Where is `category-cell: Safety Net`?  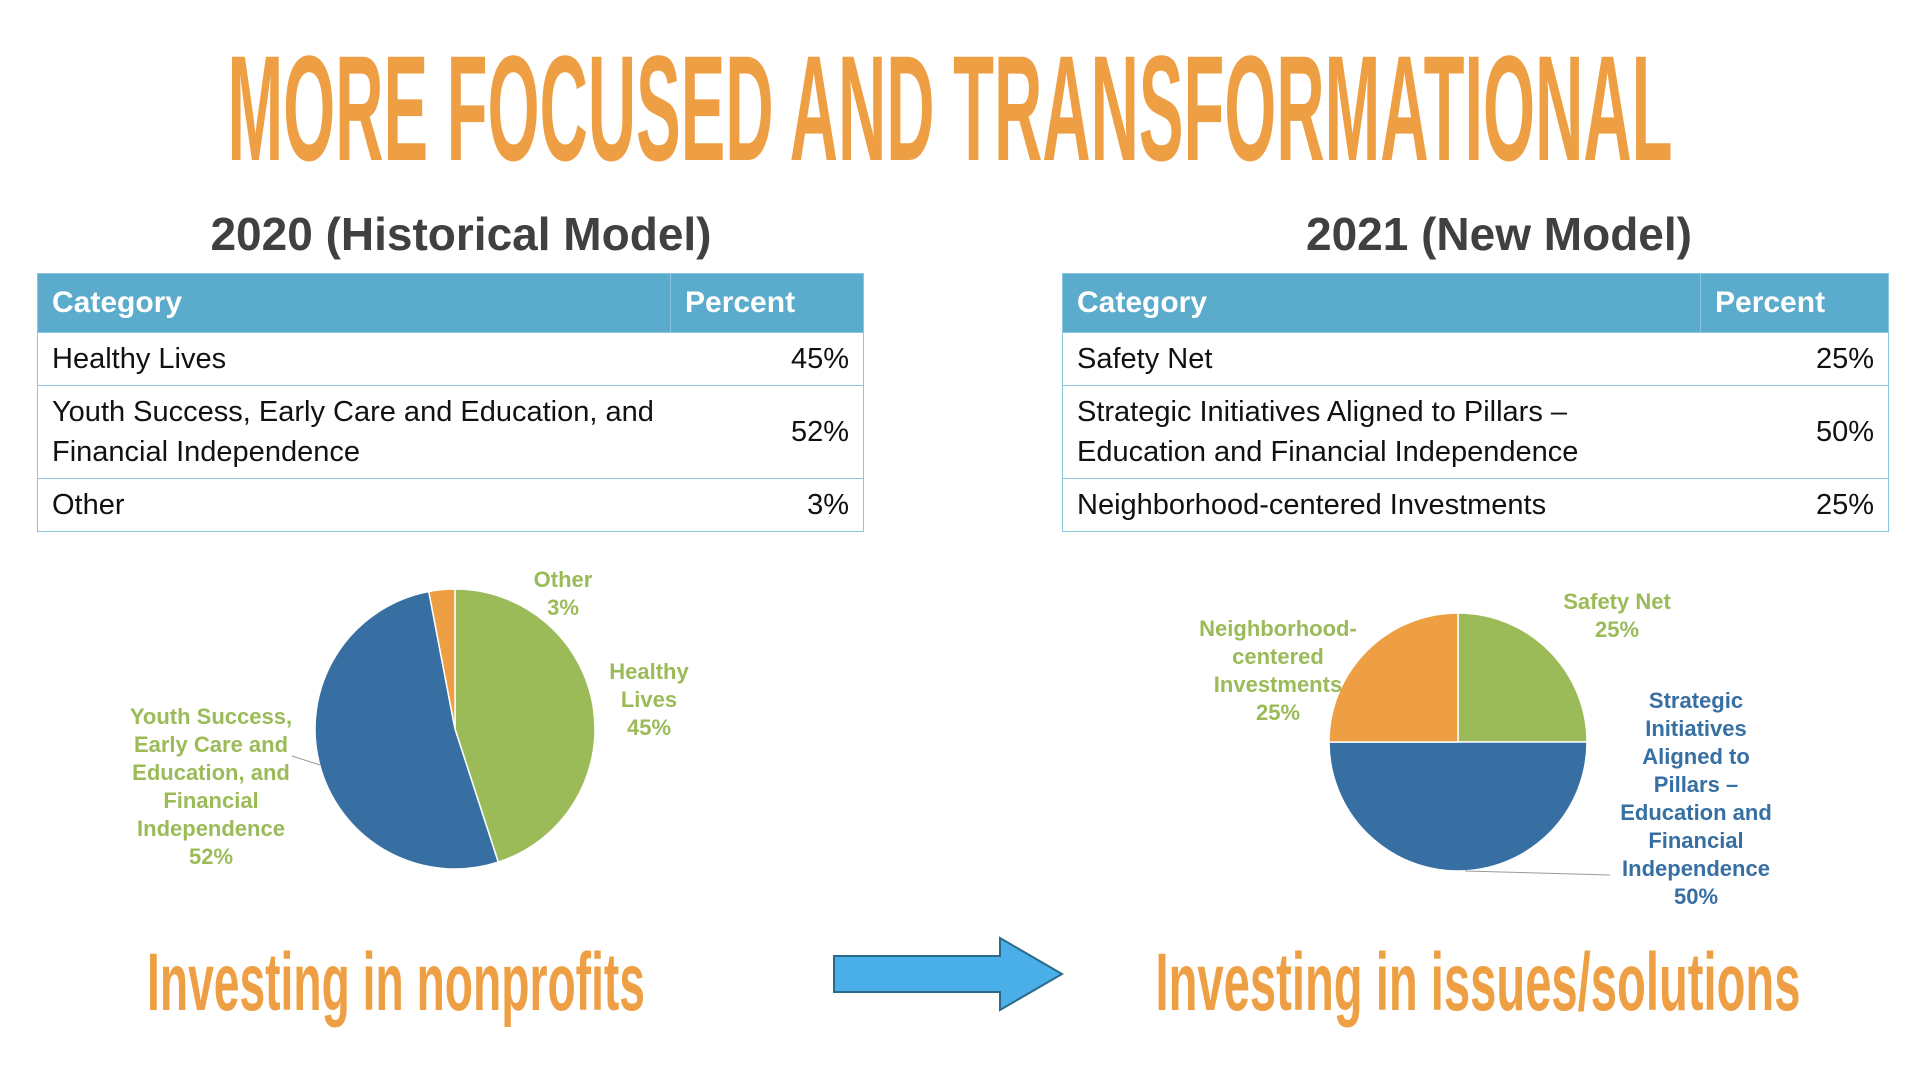 category-cell: Safety Net is located at coordinates (1381, 359).